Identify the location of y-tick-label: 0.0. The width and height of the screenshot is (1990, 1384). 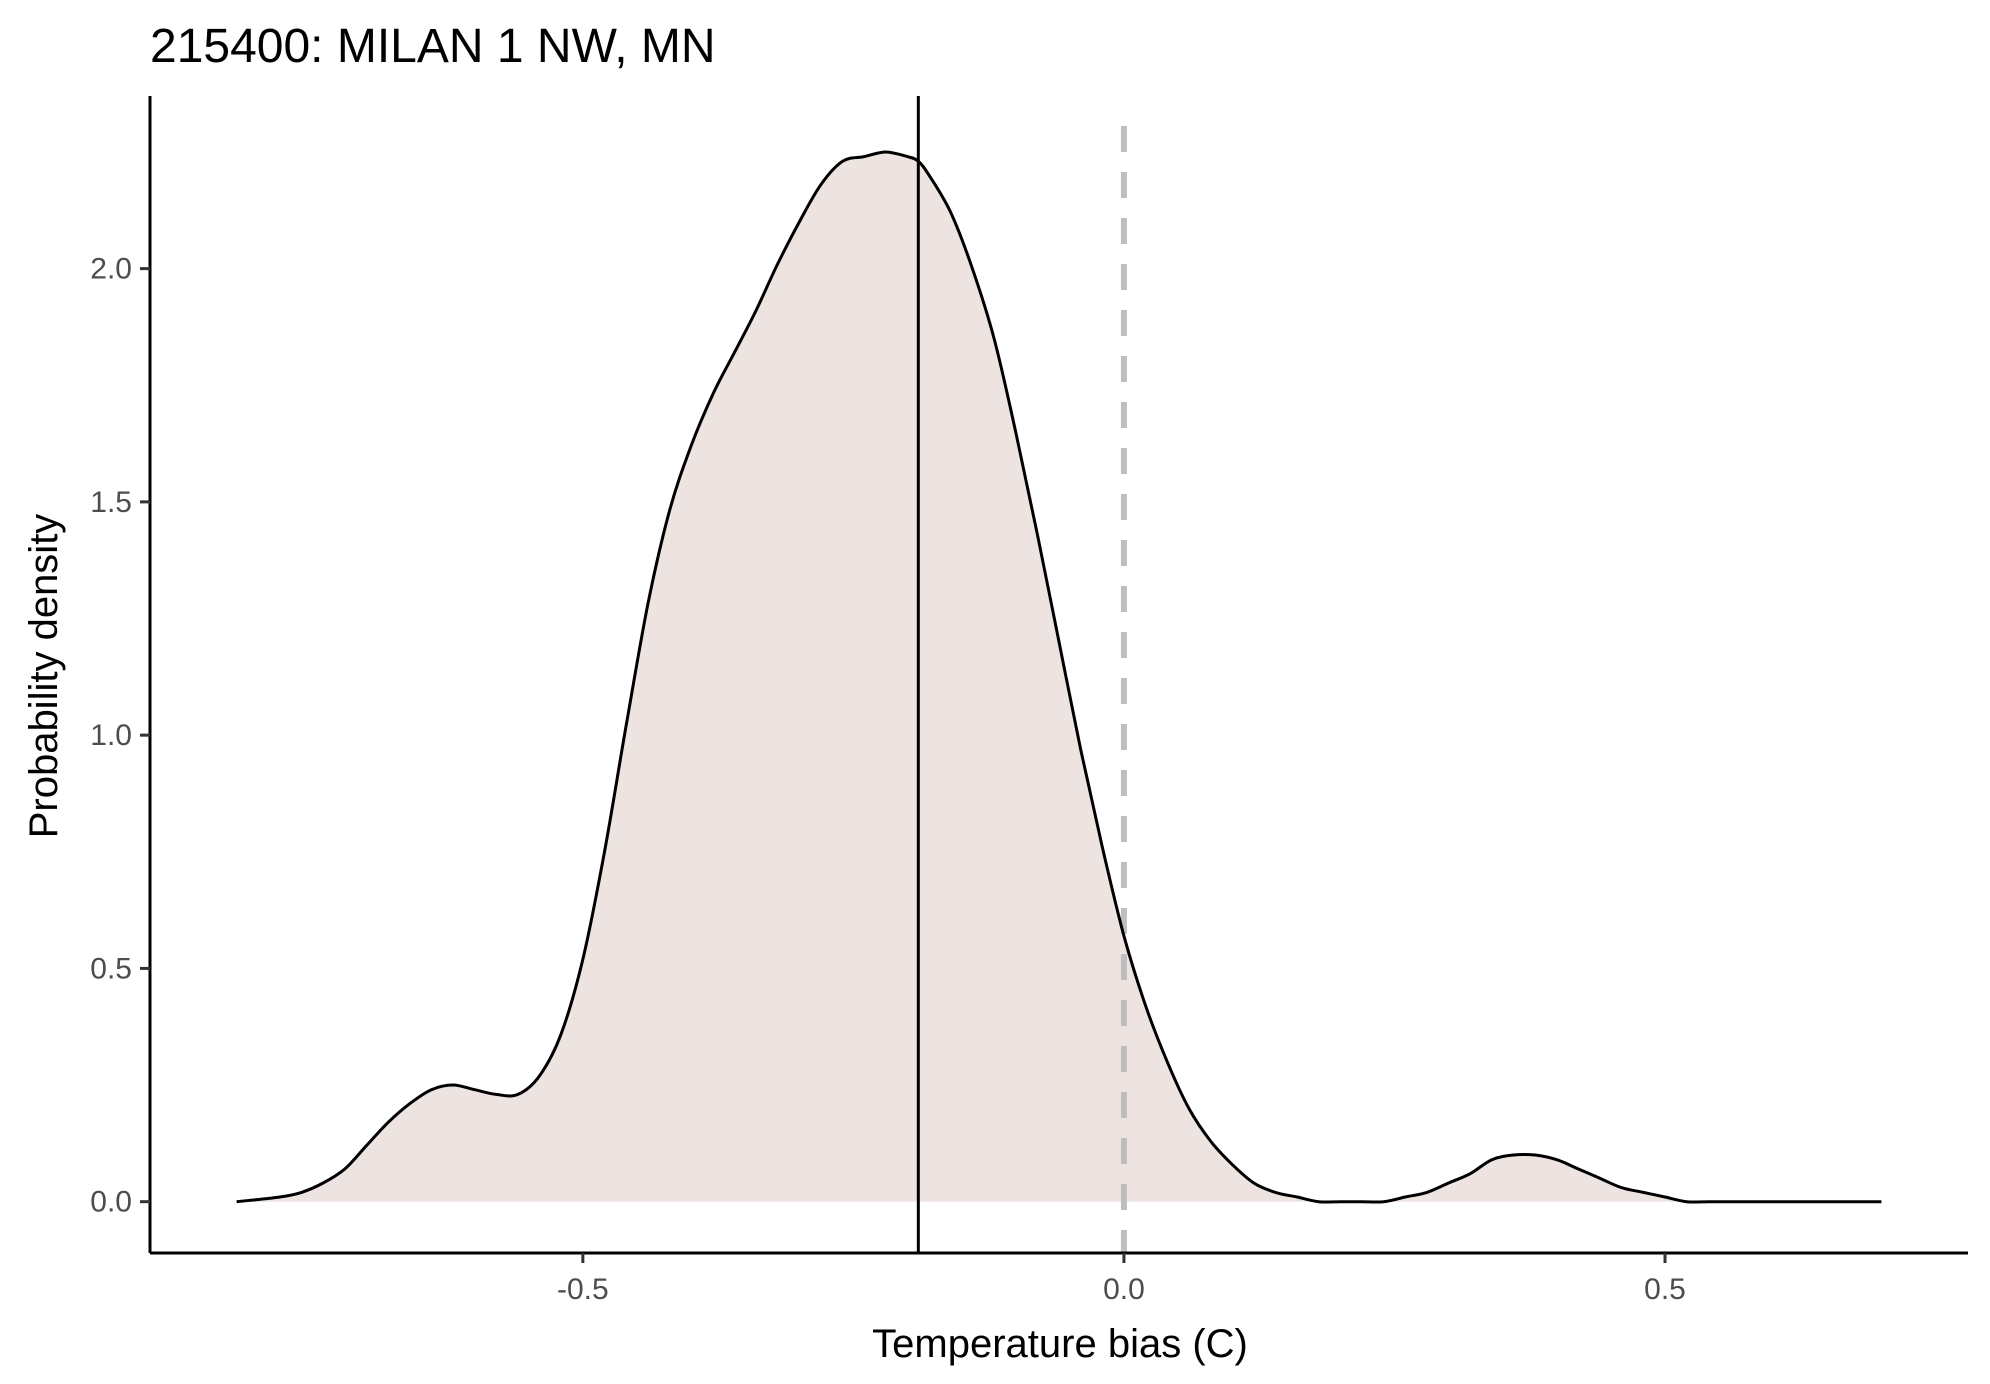
(111, 1202).